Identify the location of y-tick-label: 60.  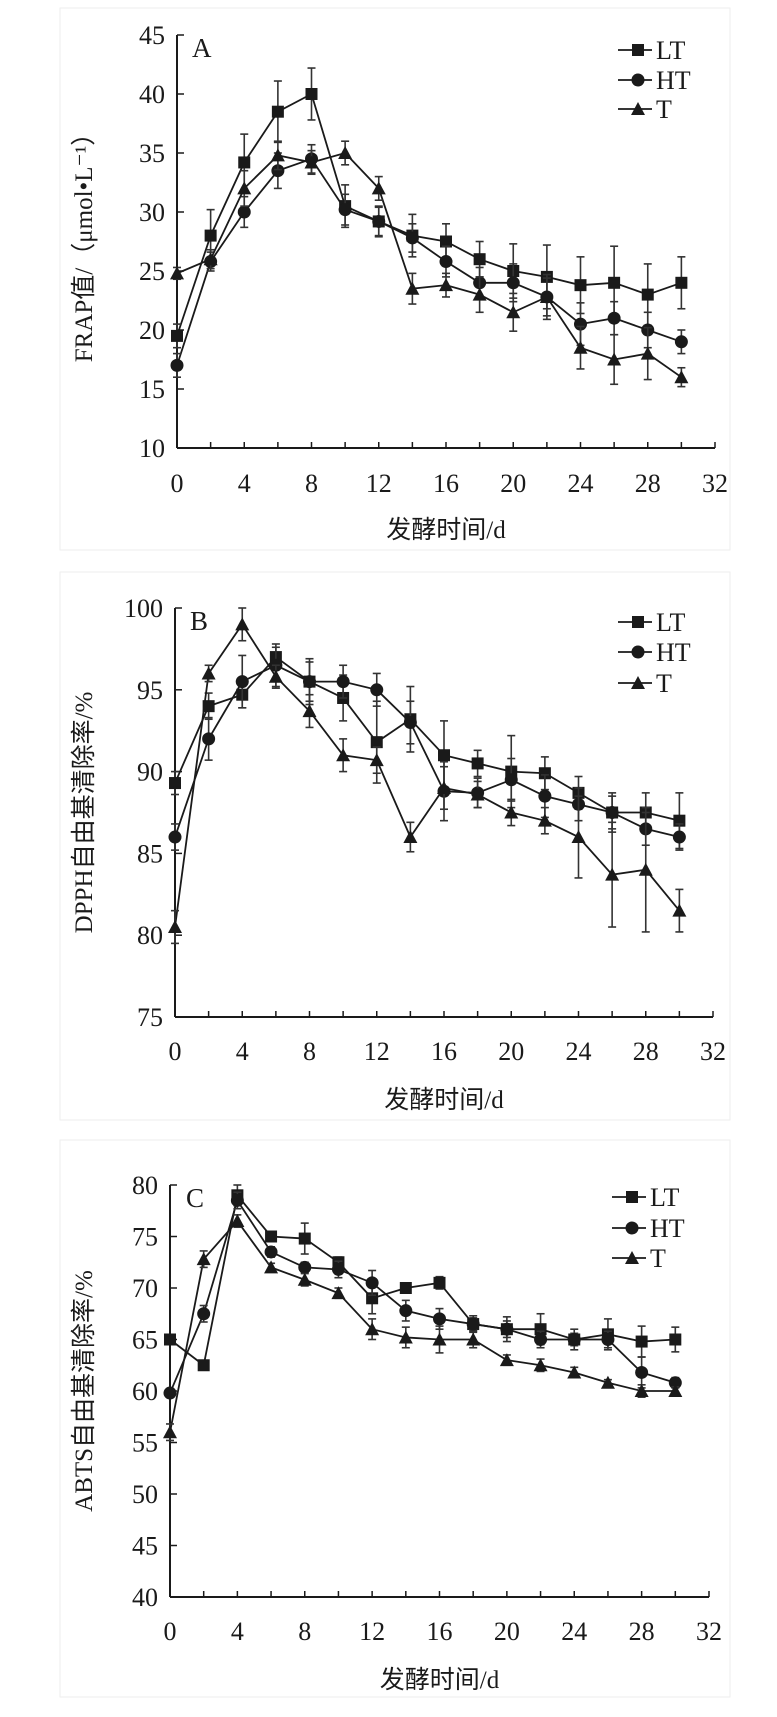
(145, 1391).